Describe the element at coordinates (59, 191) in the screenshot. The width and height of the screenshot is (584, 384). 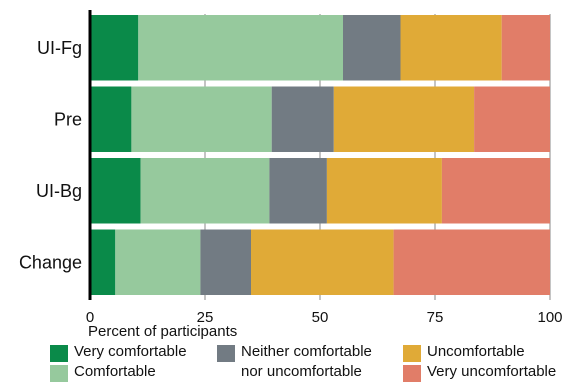
I see `y-tick-label-ui-bg: UI-Bg` at that location.